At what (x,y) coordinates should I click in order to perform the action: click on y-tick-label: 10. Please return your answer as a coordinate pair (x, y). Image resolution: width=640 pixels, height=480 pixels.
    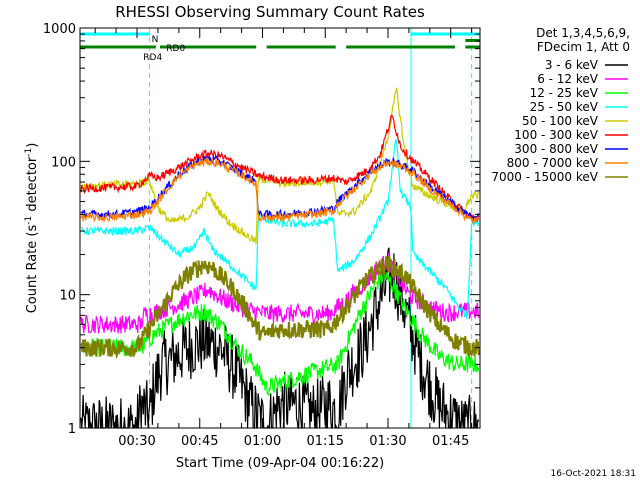
    Looking at the image, I should click on (67, 296).